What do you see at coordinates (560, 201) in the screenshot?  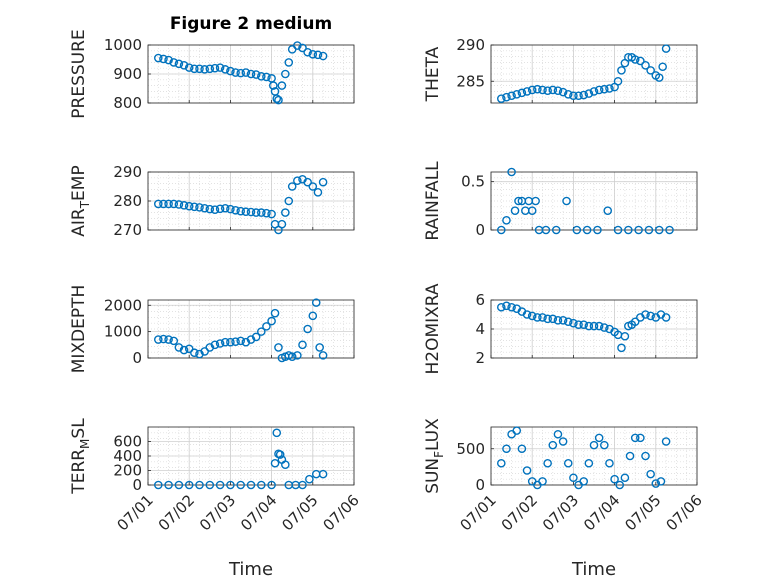 I see `panel-rainfall: 0 0.5 RAINFALL` at bounding box center [560, 201].